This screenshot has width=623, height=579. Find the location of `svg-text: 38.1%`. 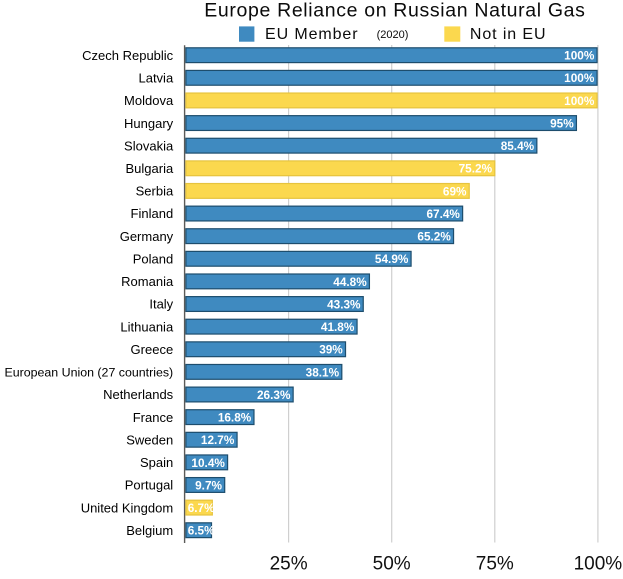

svg-text: 38.1% is located at coordinates (323, 372).